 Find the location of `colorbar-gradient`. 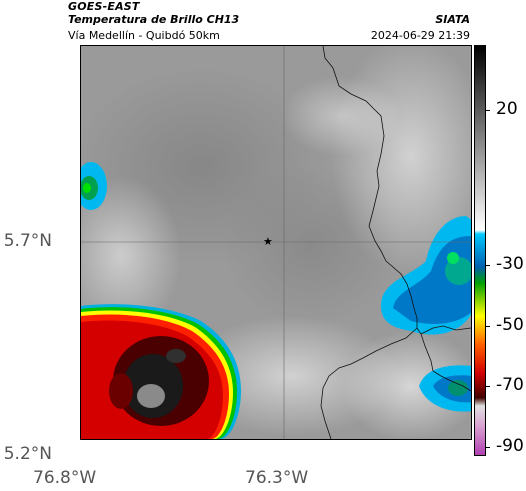

colorbar-gradient is located at coordinates (480, 250).